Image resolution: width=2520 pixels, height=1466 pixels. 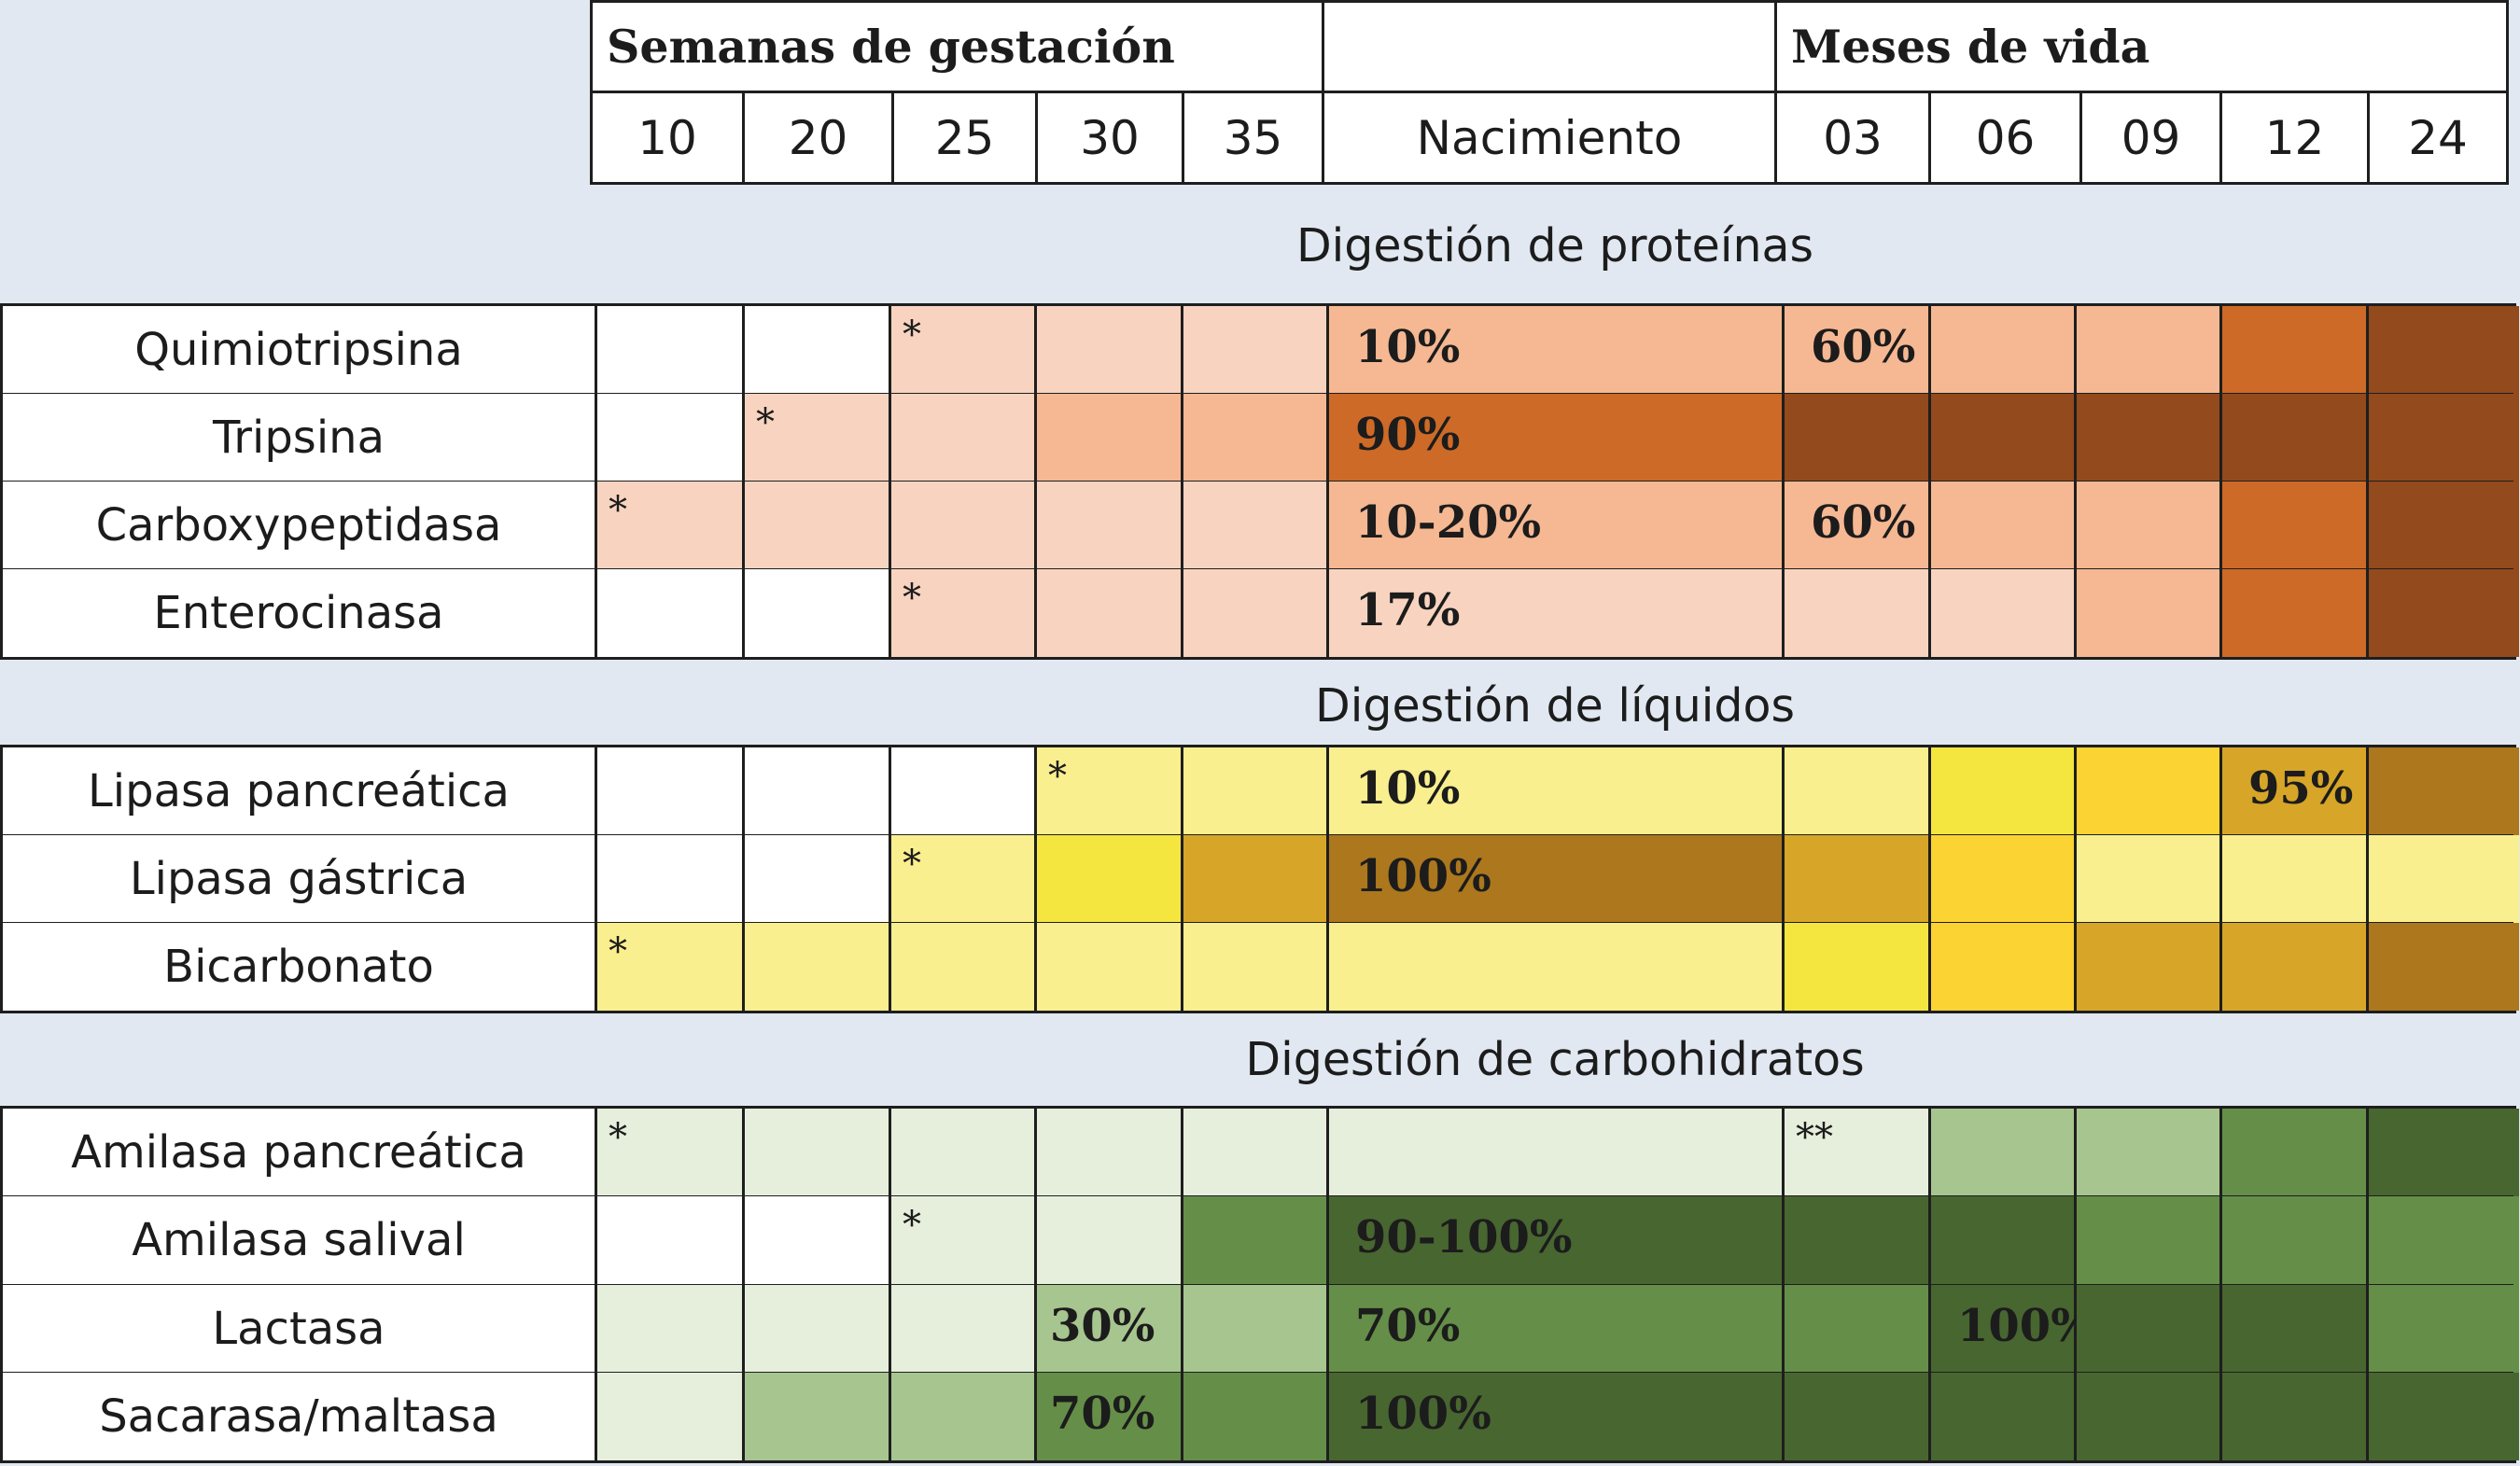 What do you see at coordinates (2006, 137) in the screenshot?
I see `column-header-7: 06` at bounding box center [2006, 137].